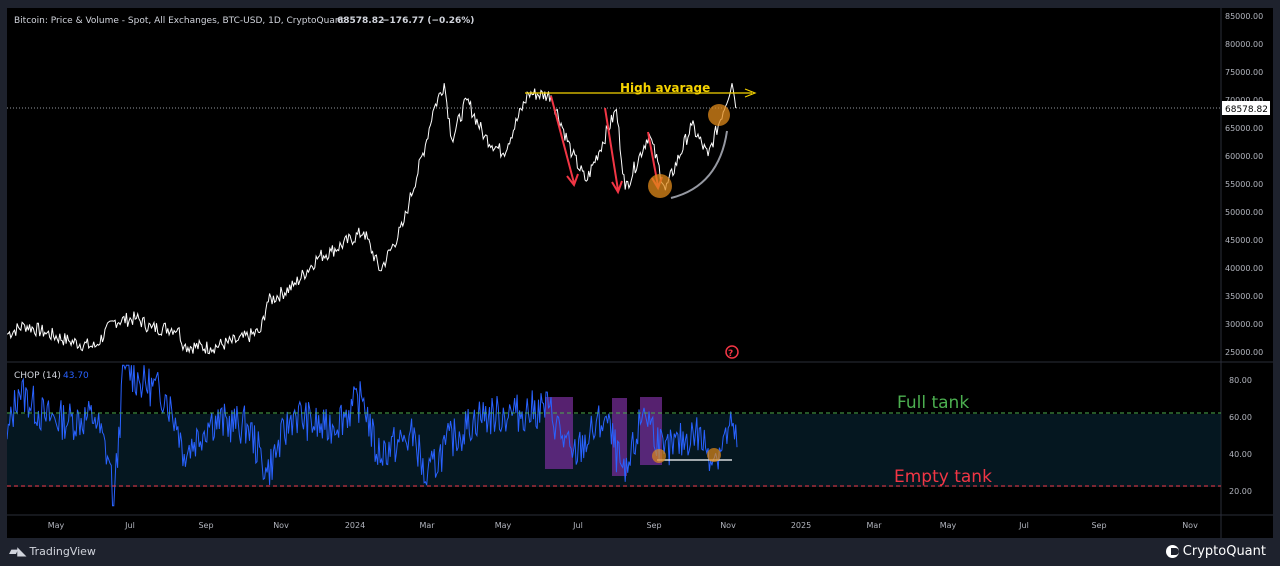  Describe the element at coordinates (355, 525) in the screenshot. I see `time-axis-tick: 2024` at that location.